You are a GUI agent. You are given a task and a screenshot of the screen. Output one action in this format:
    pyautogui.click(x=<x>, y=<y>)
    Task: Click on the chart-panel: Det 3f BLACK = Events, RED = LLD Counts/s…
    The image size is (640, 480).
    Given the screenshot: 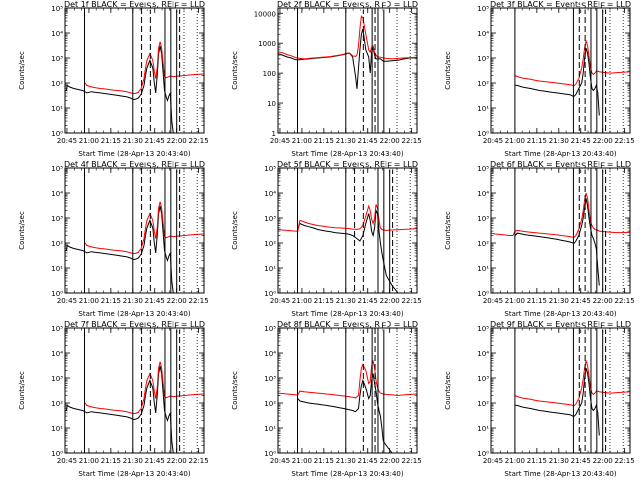 What is the action you would take?
    pyautogui.click(x=539, y=79)
    